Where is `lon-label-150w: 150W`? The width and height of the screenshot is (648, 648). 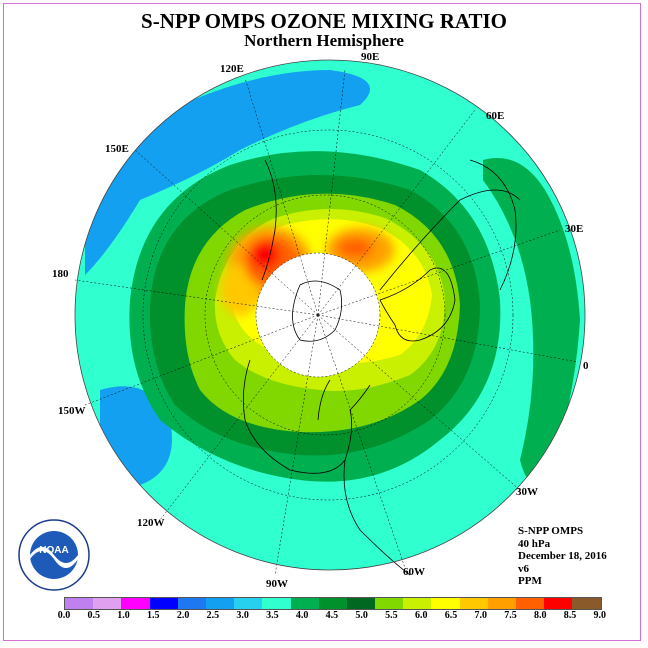
lon-label-150w: 150W is located at coordinates (72, 411).